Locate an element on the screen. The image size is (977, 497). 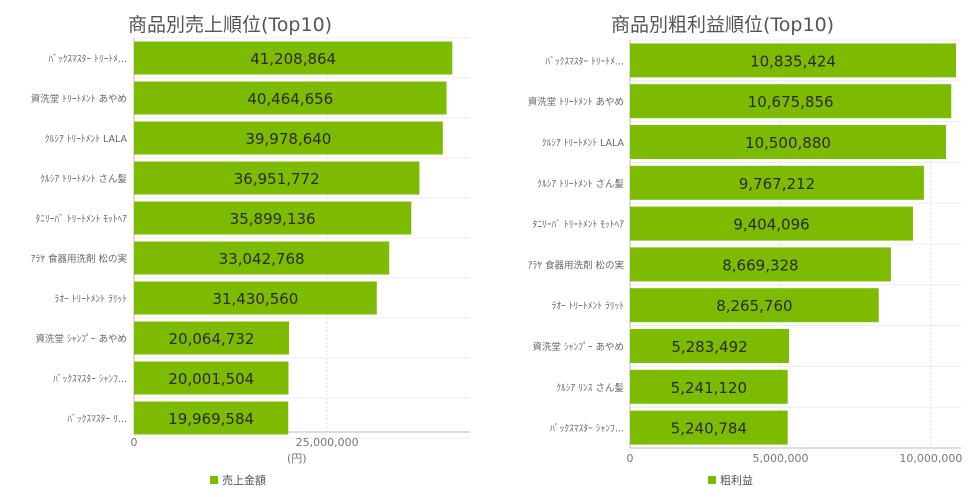
bar-value-label: 36,951,772 is located at coordinates (277, 179).